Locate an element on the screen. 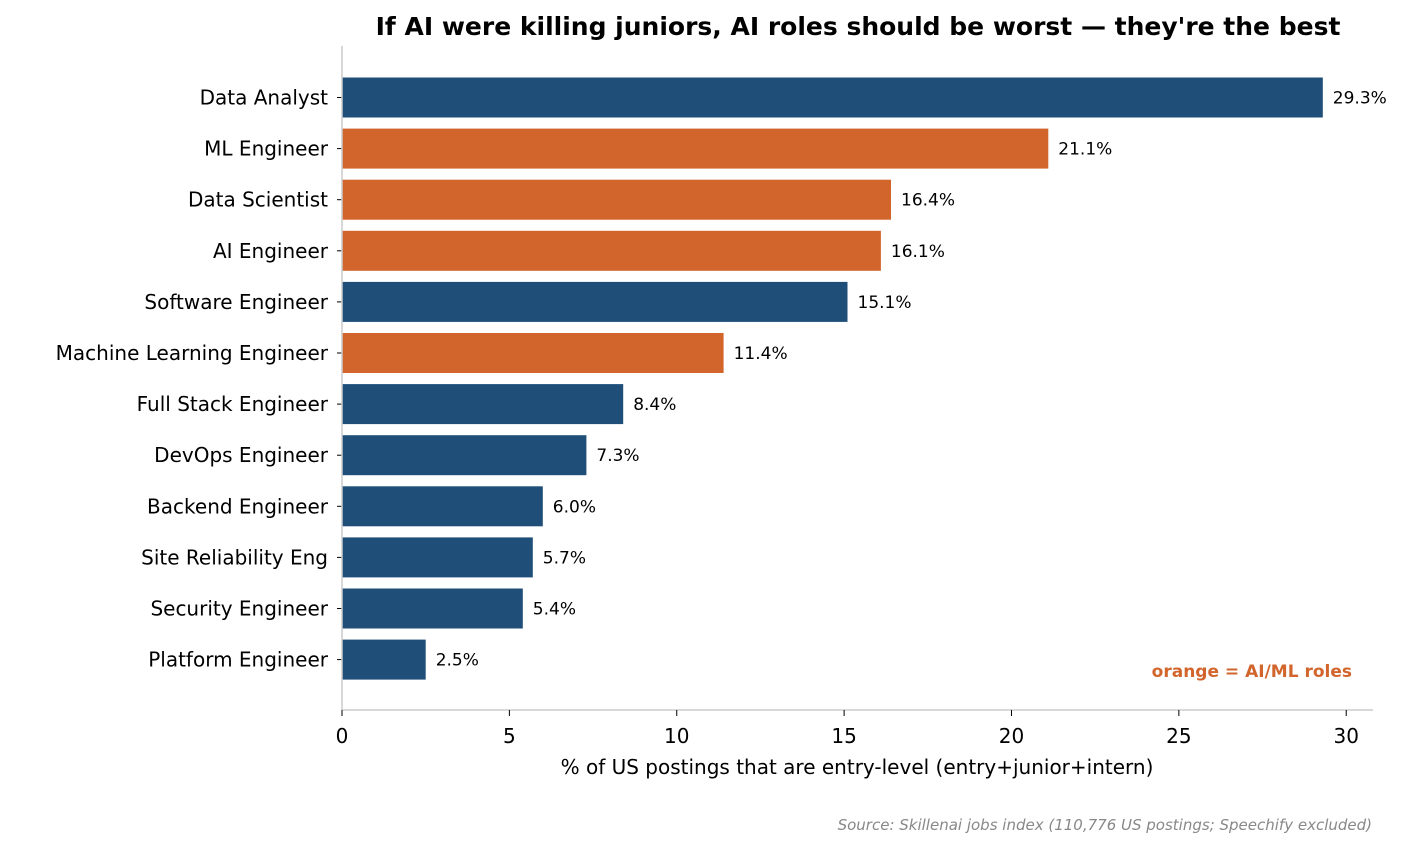 This screenshot has width=1408, height=849. x-tick-label-6: 30 is located at coordinates (1345, 736).